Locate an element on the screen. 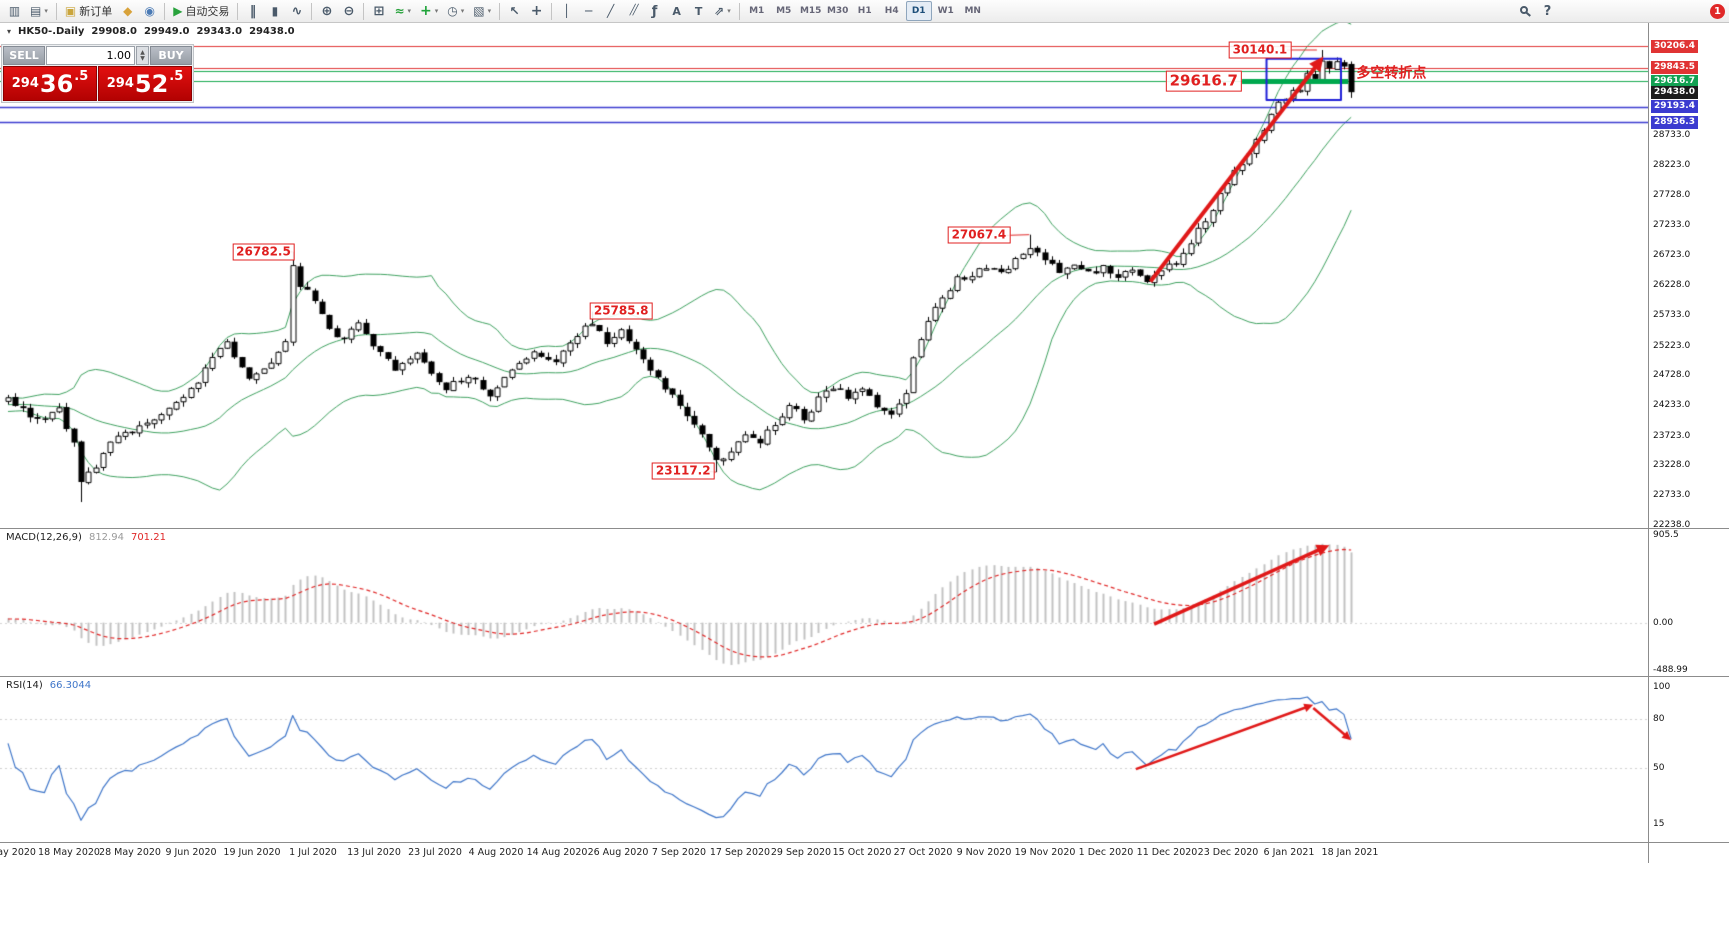 The width and height of the screenshot is (1729, 944). time-axis-label: 7 Sep 2020 is located at coordinates (679, 852).